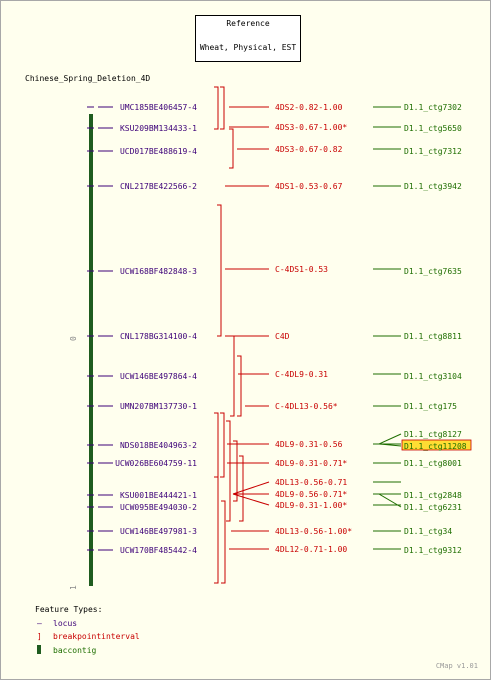  What do you see at coordinates (39, 623) in the screenshot?
I see `locus-line-icon: —` at bounding box center [39, 623].